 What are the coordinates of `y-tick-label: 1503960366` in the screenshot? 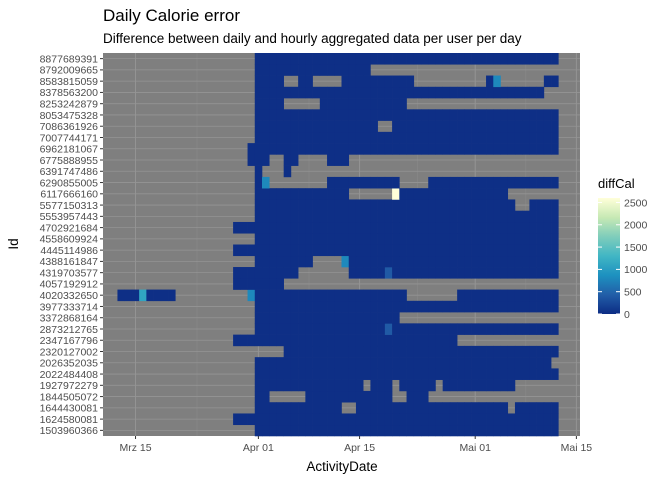 It's located at (69, 431).